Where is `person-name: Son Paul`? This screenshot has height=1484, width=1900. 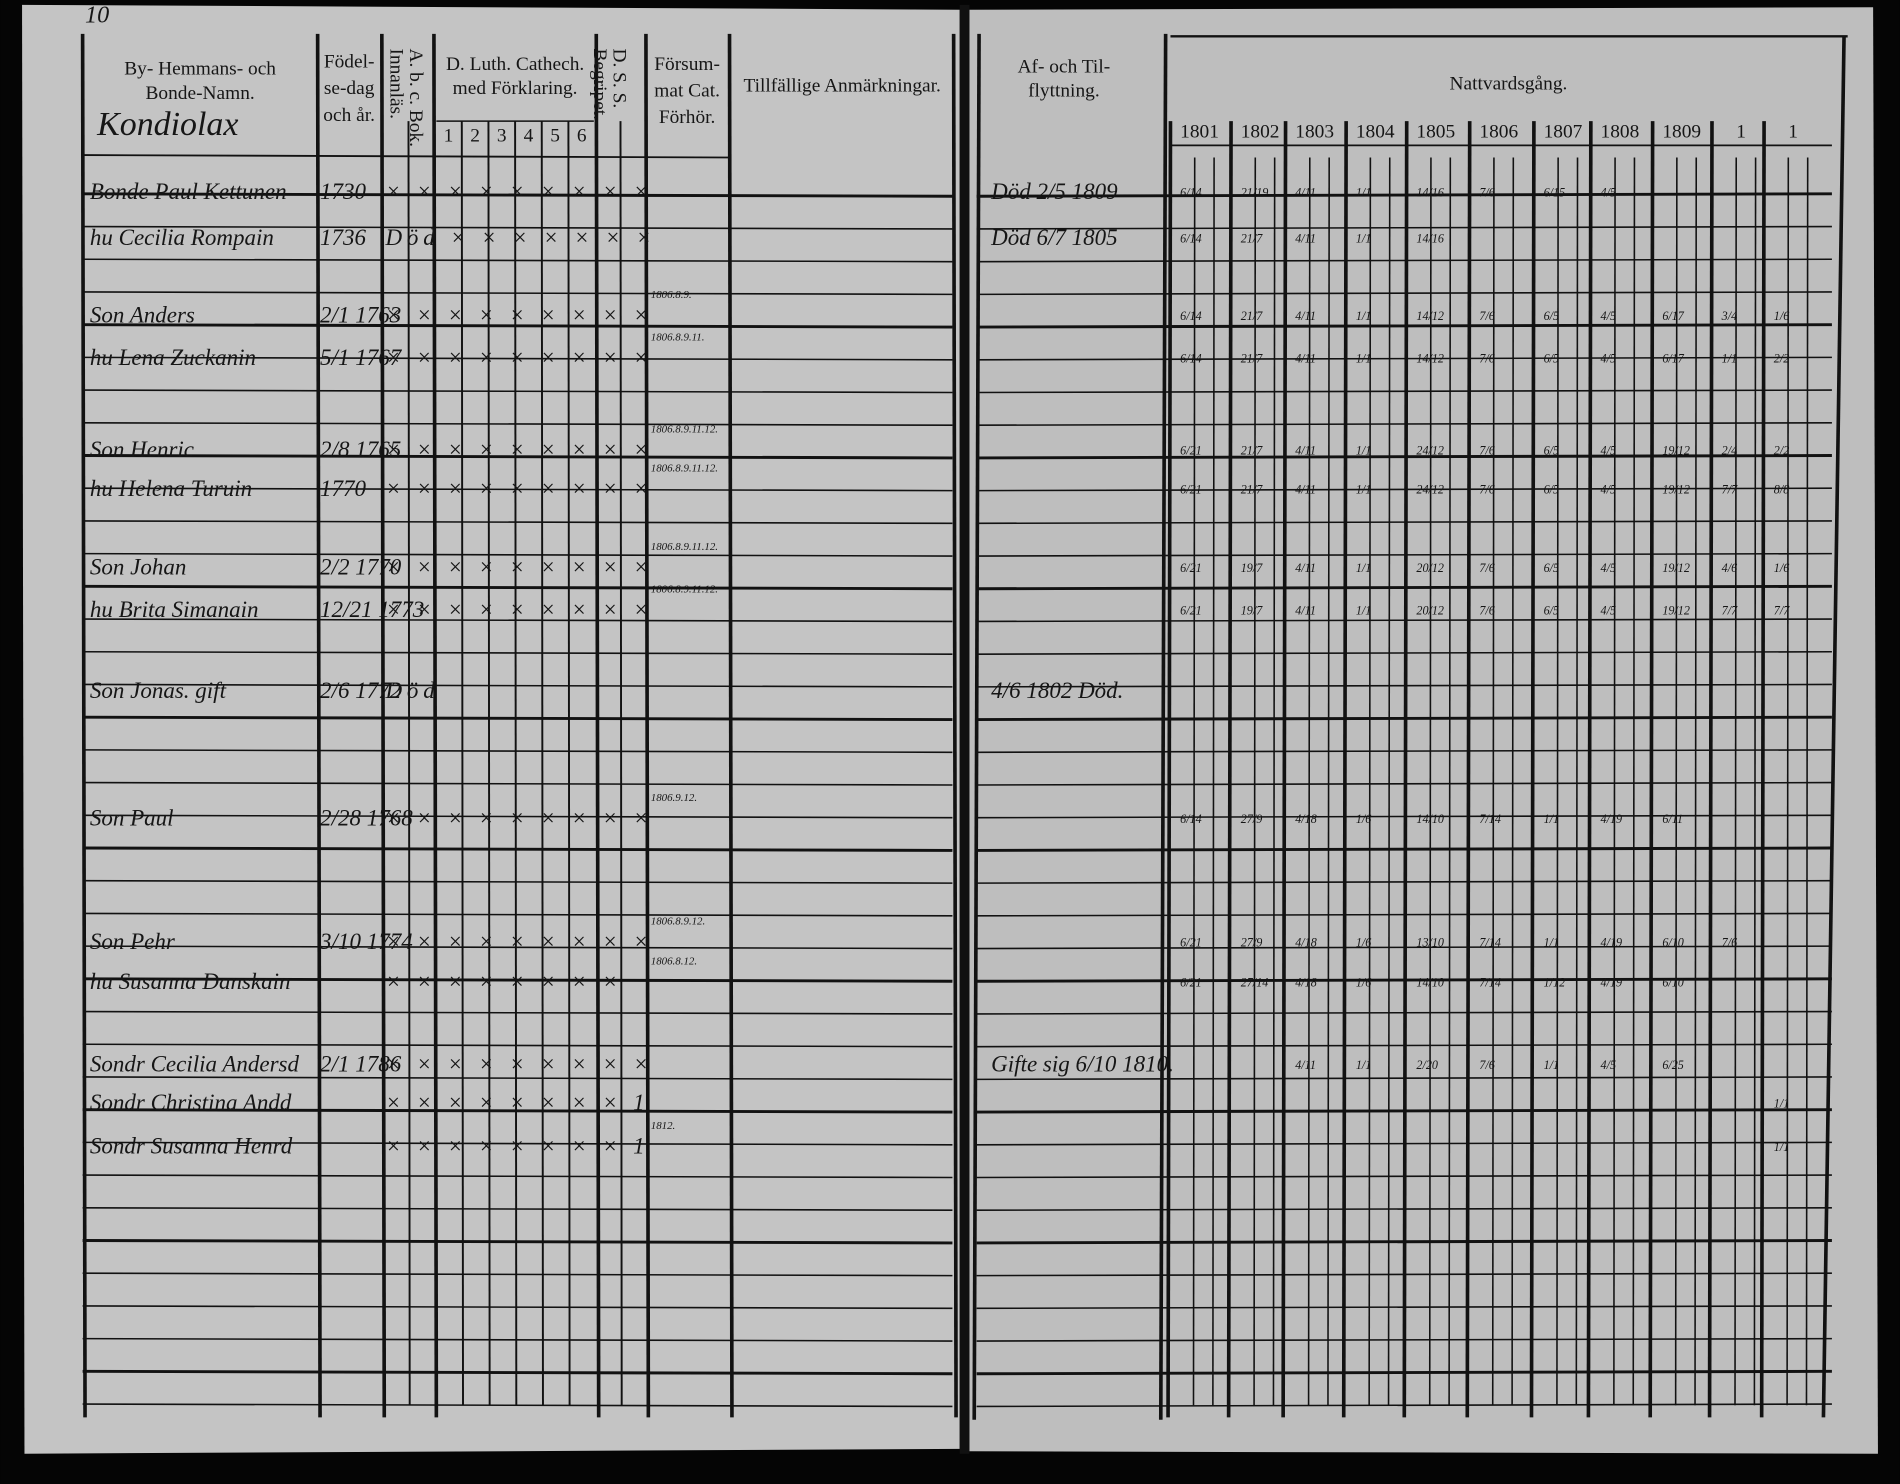
person-name: Son Paul is located at coordinates (132, 817).